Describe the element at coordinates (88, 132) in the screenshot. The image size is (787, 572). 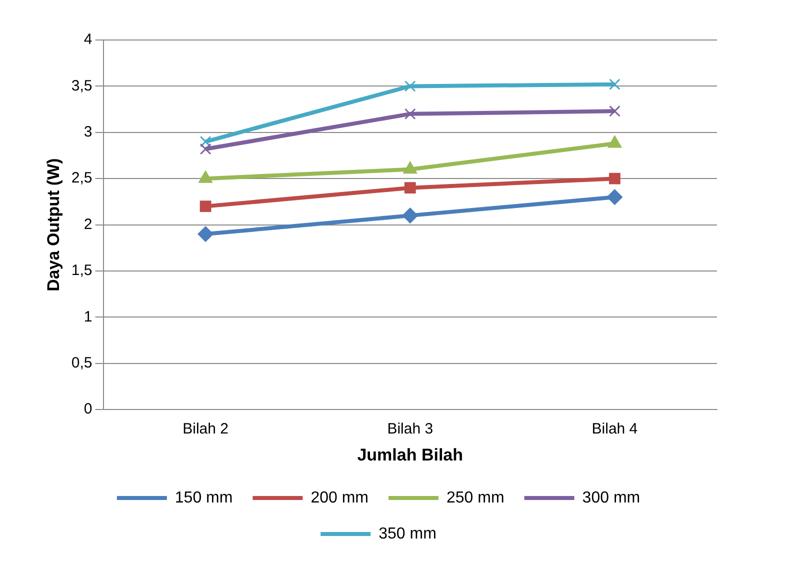
I see `y-tick-label: 3` at that location.